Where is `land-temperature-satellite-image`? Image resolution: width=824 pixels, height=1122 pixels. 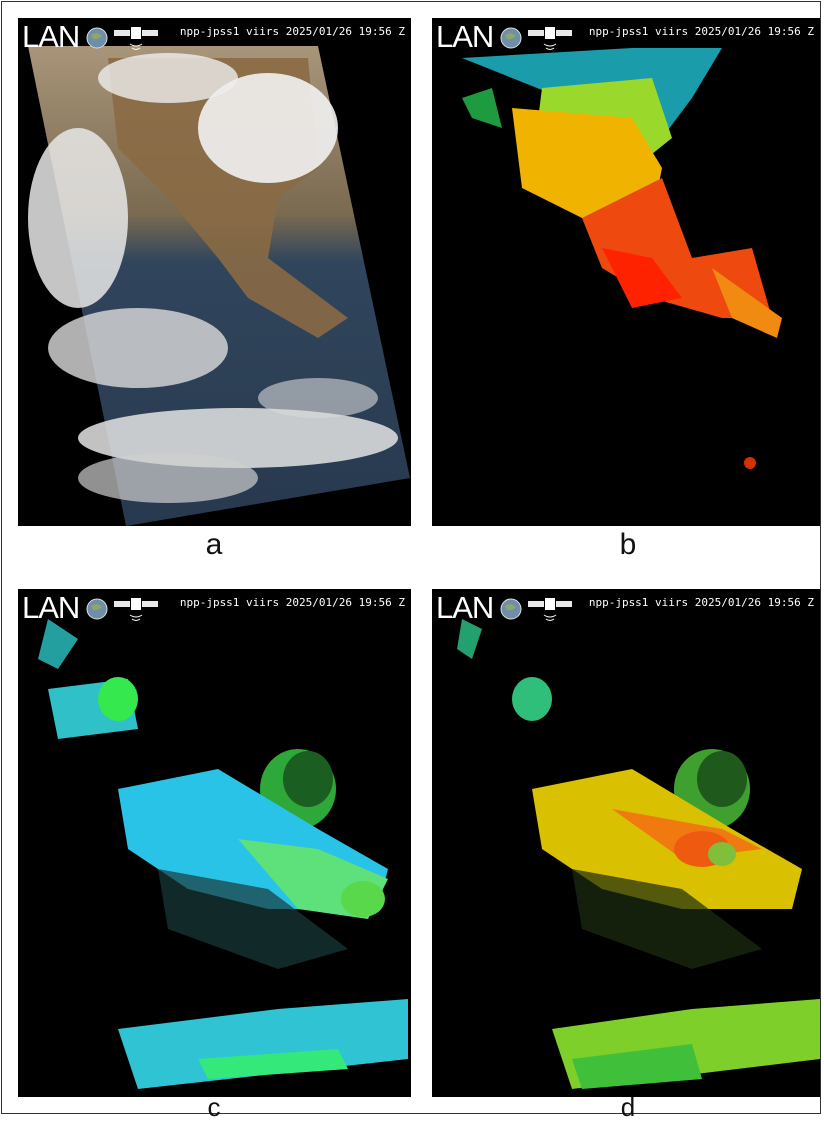
land-temperature-satellite-image is located at coordinates (622, 258).